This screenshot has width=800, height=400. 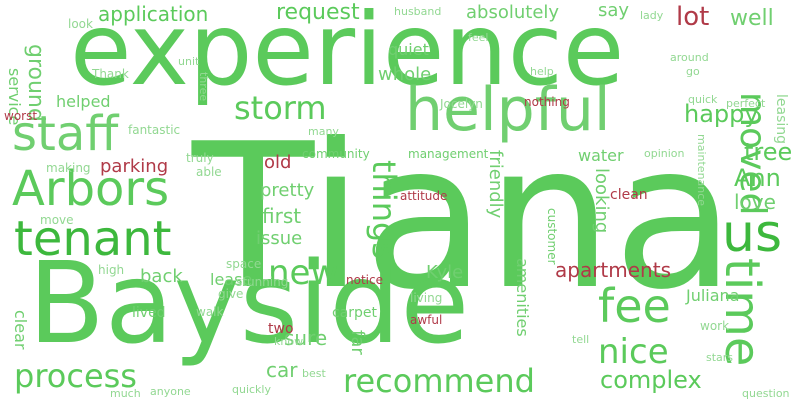 What do you see at coordinates (664, 153) in the screenshot?
I see `word-opinion: opinion` at bounding box center [664, 153].